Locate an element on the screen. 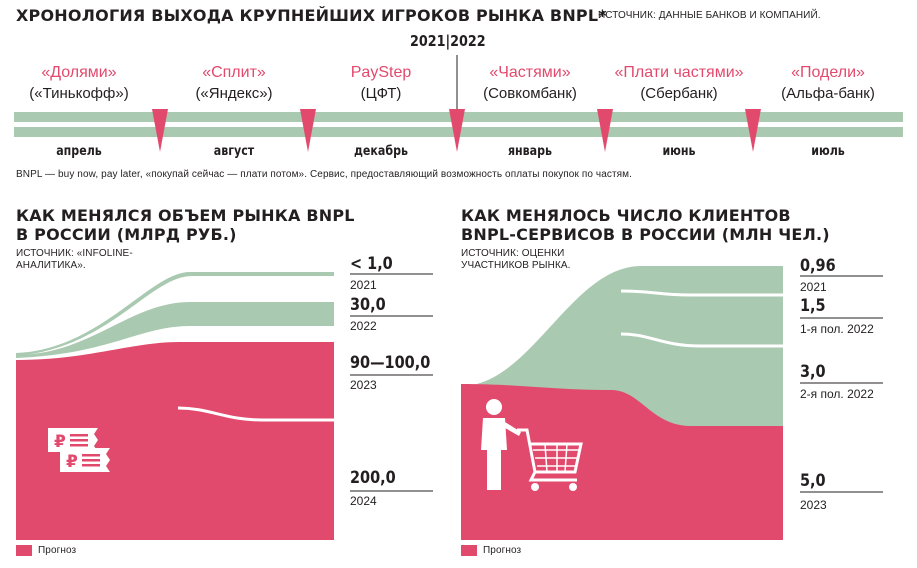 This screenshot has width=917, height=568. timeline-product-label: «Плати частями» is located at coordinates (679, 72).